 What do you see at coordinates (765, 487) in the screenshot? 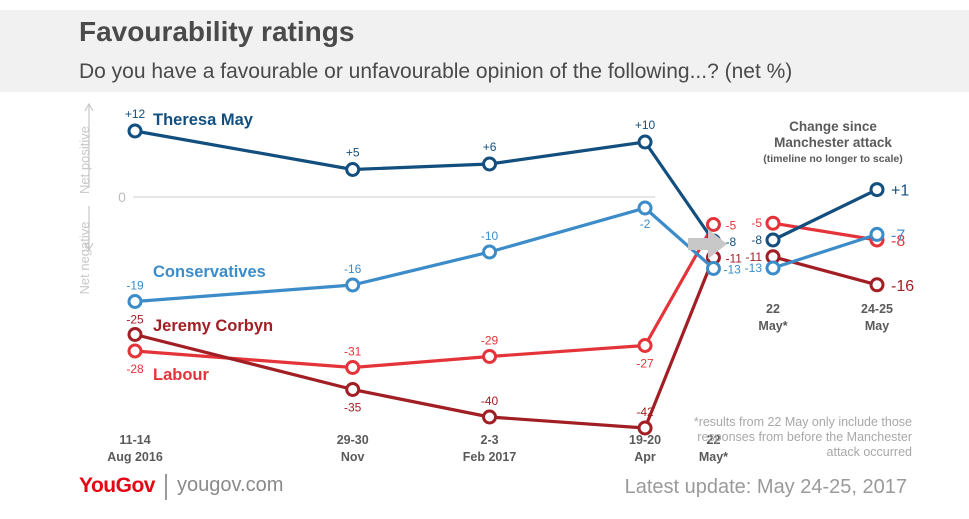
I see `latest-update: Latest update: May 24-25, 2017` at bounding box center [765, 487].